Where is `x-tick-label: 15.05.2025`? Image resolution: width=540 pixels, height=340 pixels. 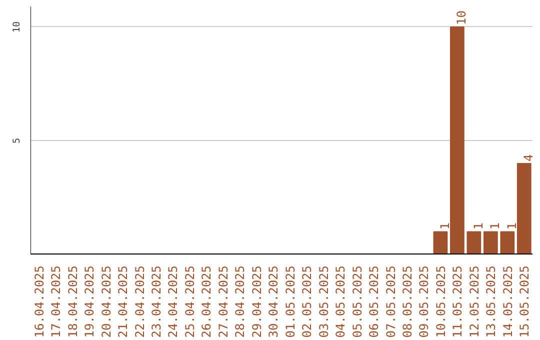
x-tick-label: 15.05.2025 is located at coordinates (525, 301).